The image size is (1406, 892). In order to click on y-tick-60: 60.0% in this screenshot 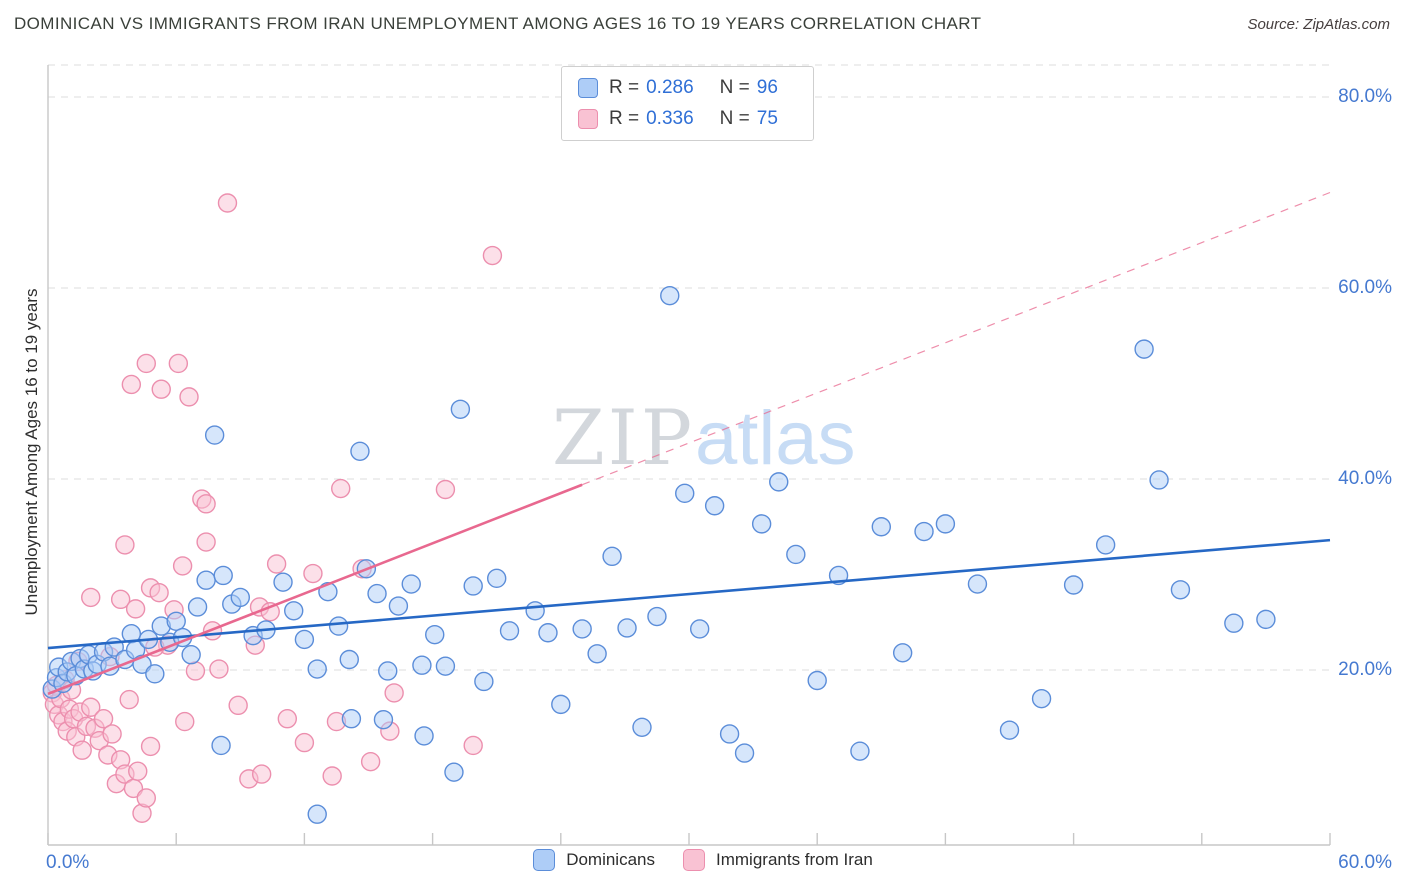, I will do `click(1365, 287)`.